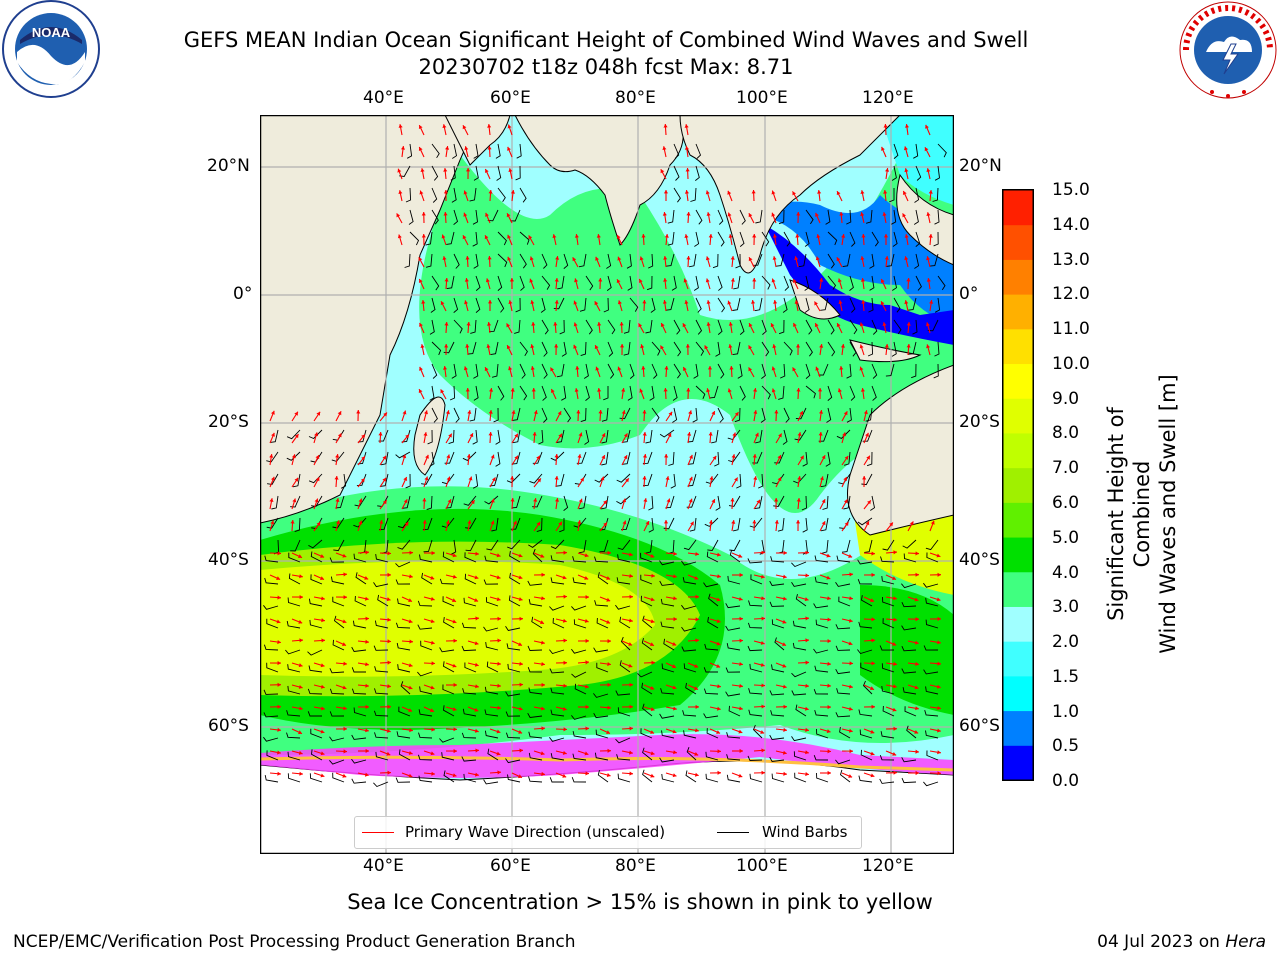 Image resolution: width=1280 pixels, height=960 pixels. I want to click on australia-land, so click(900, 450).